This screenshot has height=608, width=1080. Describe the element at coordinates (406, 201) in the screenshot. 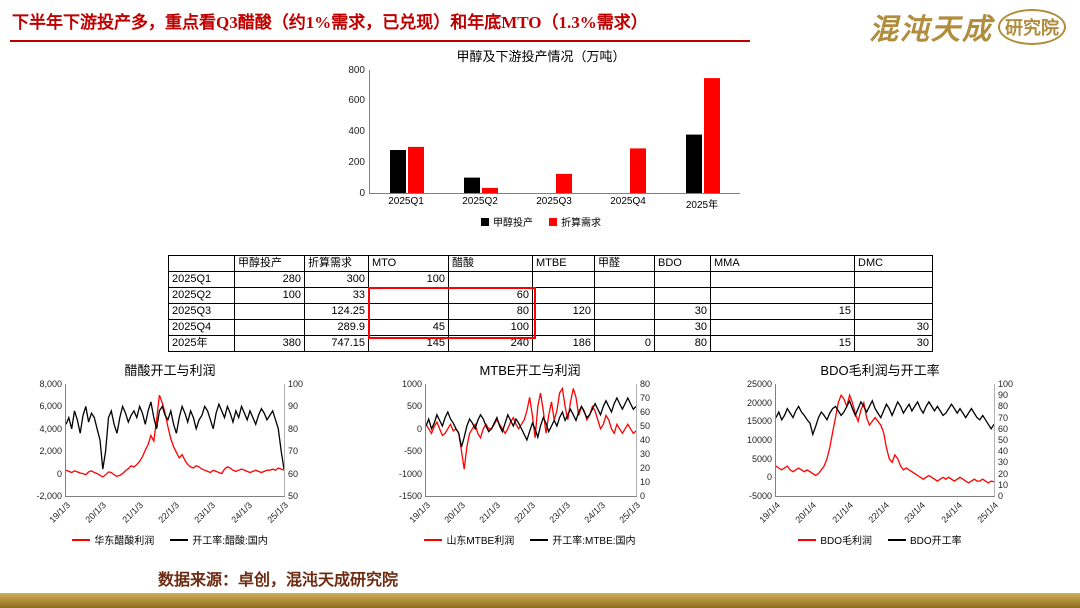

I see `x-category-label: 2025Q1` at that location.